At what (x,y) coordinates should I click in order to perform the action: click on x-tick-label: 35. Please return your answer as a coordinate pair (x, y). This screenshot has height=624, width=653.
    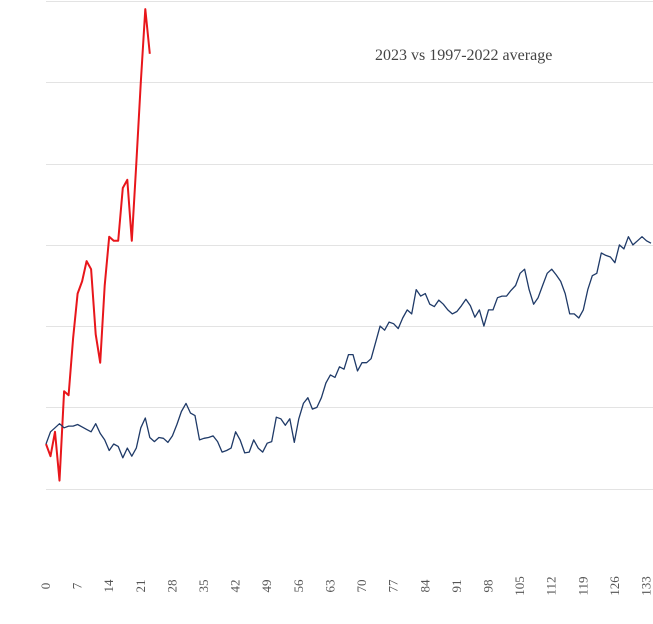
    Looking at the image, I should click on (203, 586).